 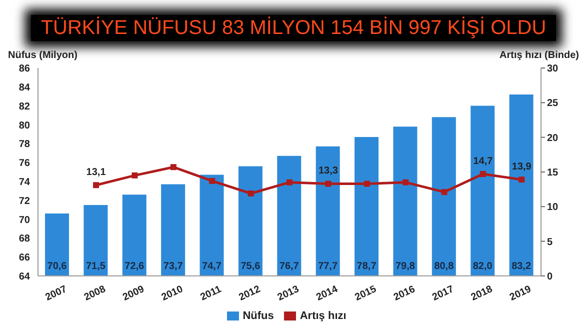 I want to click on x-tick-label: 2010, so click(x=173, y=294).